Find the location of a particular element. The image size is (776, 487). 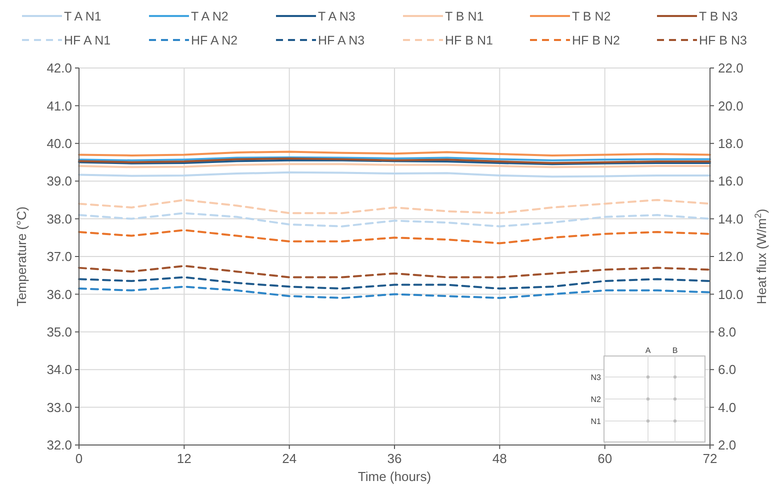

y-tick-label: 35.0 is located at coordinates (59, 332).